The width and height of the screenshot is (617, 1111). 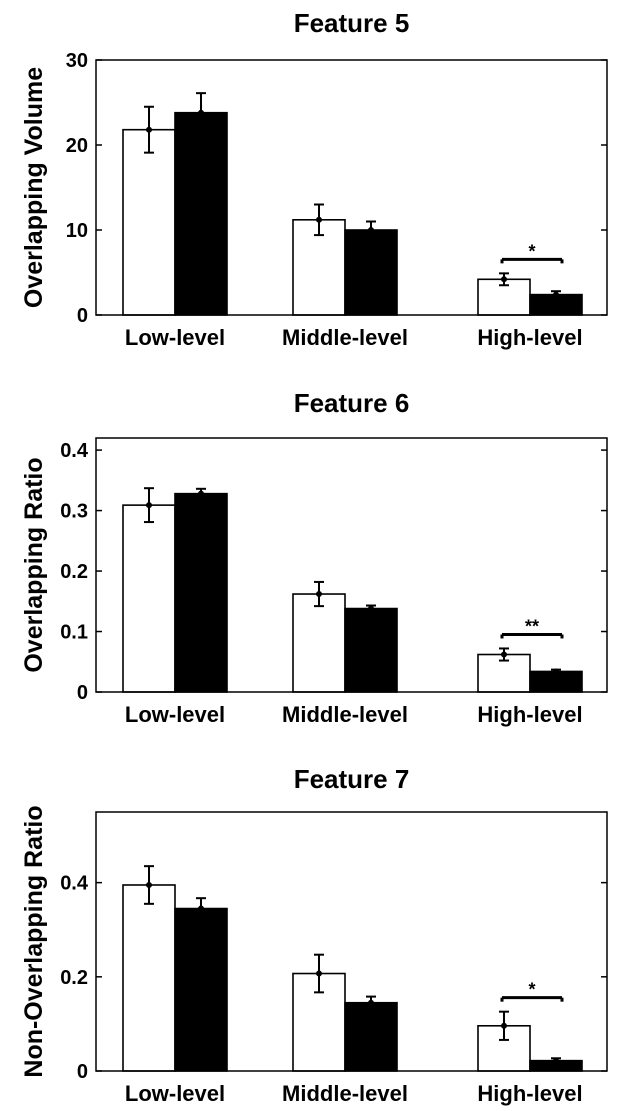 I want to click on y-tick-label: 20, so click(x=77, y=146).